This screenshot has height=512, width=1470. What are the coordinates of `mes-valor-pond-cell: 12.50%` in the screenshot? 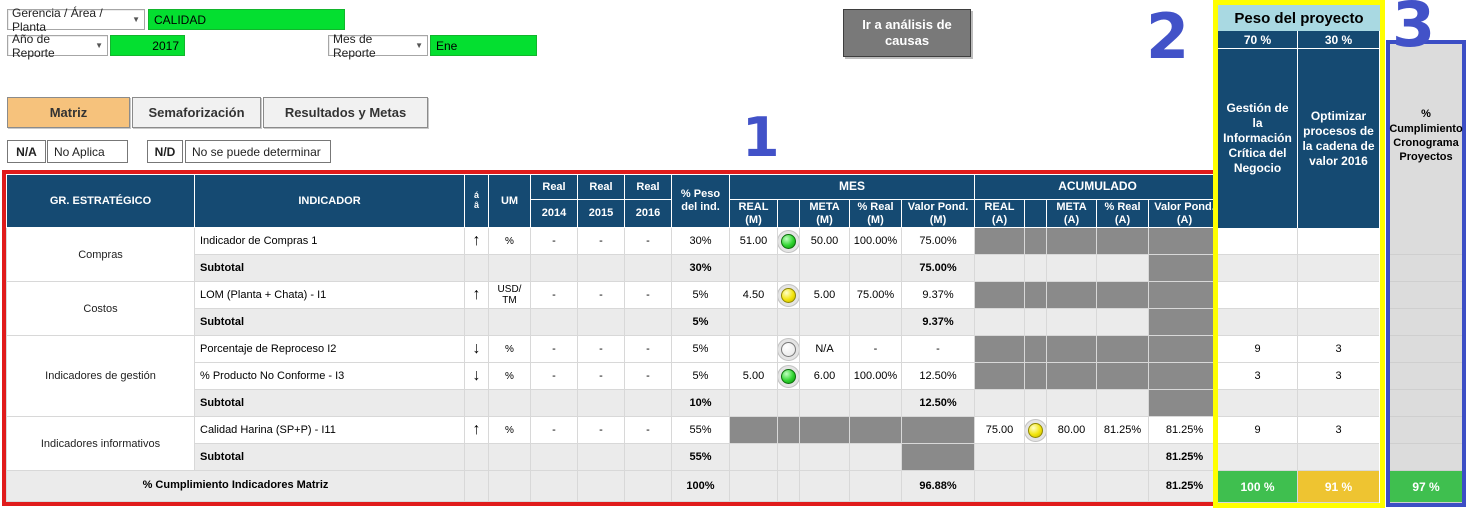 It's located at (938, 376).